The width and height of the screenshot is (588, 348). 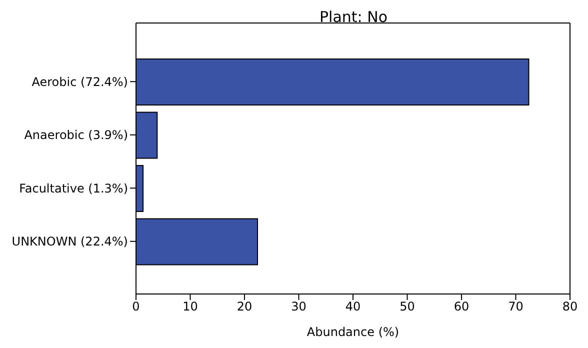 I want to click on y-tick-label: Aerobic (72.4%), so click(x=80, y=81).